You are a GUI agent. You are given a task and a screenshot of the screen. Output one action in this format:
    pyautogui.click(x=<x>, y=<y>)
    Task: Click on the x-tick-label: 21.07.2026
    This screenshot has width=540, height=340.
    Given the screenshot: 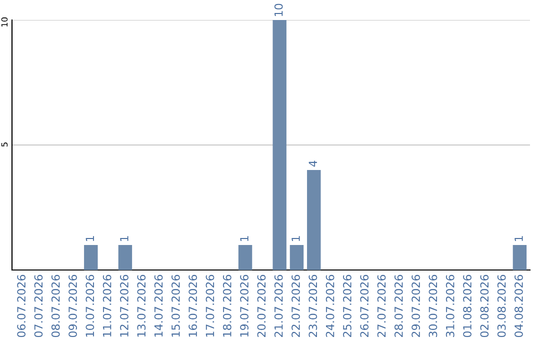 What is the action you would take?
    pyautogui.click(x=278, y=305)
    